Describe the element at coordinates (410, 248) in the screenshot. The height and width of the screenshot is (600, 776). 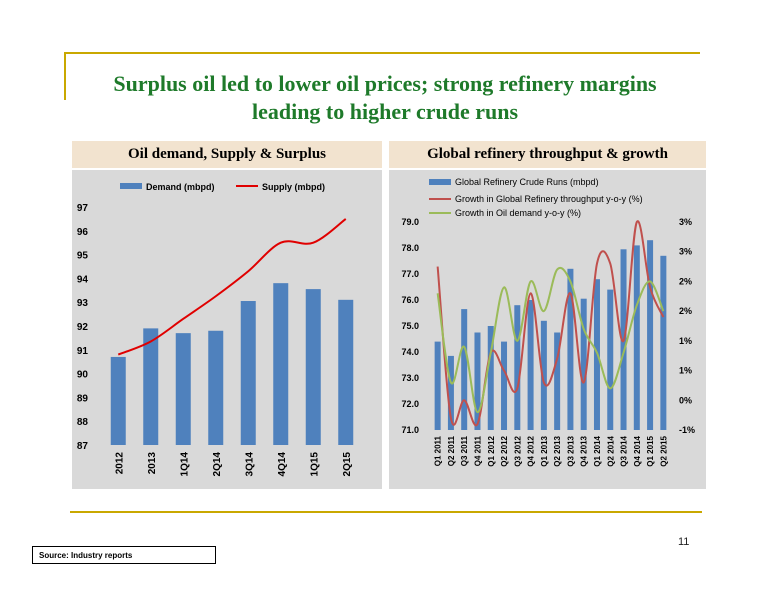
I see `left-y-tick-label: 78.0` at that location.